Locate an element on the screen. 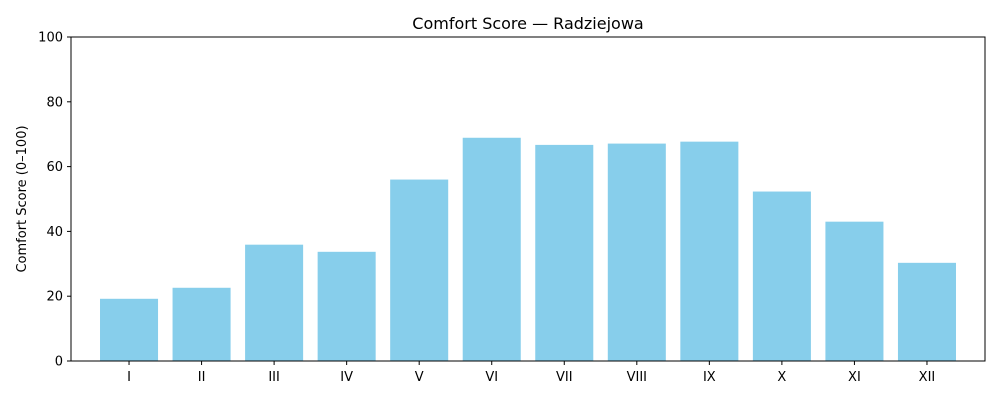 The width and height of the screenshot is (1000, 405). y-tick-label: 20 is located at coordinates (54, 297).